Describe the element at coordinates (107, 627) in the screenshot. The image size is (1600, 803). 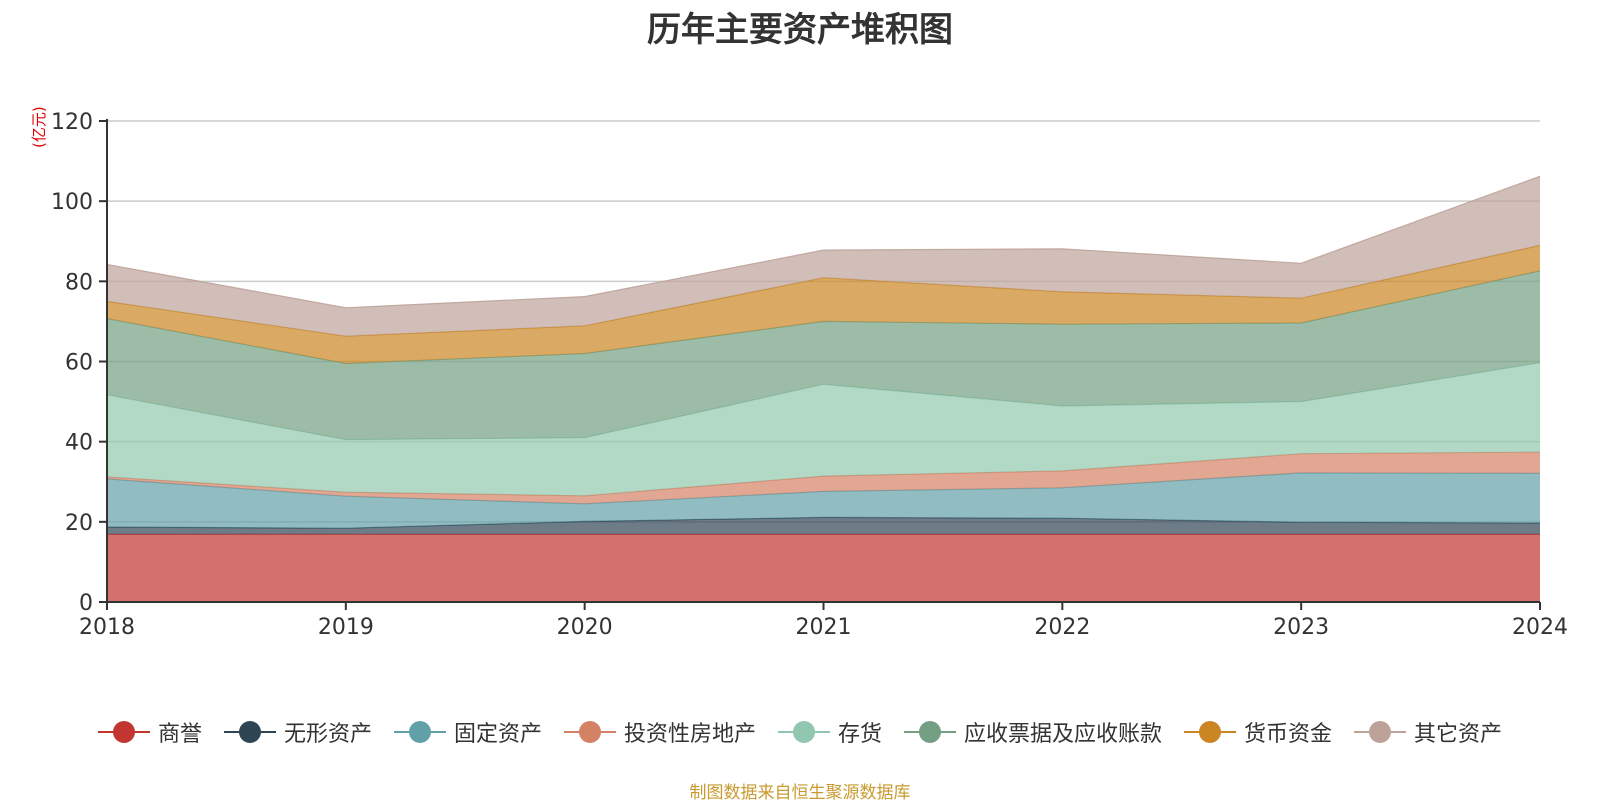
I see `x-tick-label-2018: 2018` at that location.